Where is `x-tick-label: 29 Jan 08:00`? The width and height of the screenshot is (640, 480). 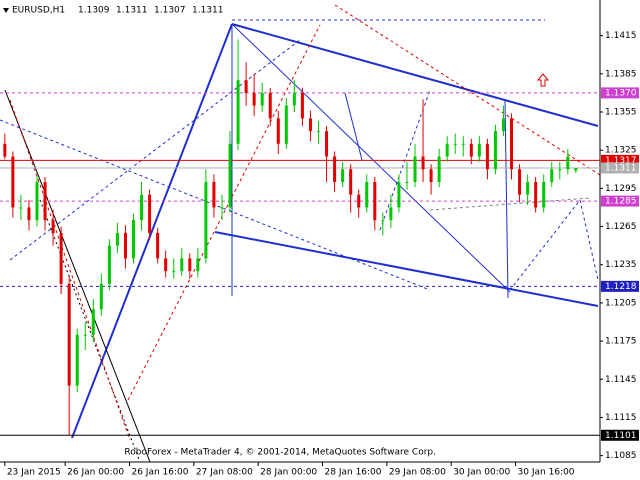
x-tick-label: 29 Jan 08:00 is located at coordinates (417, 473).